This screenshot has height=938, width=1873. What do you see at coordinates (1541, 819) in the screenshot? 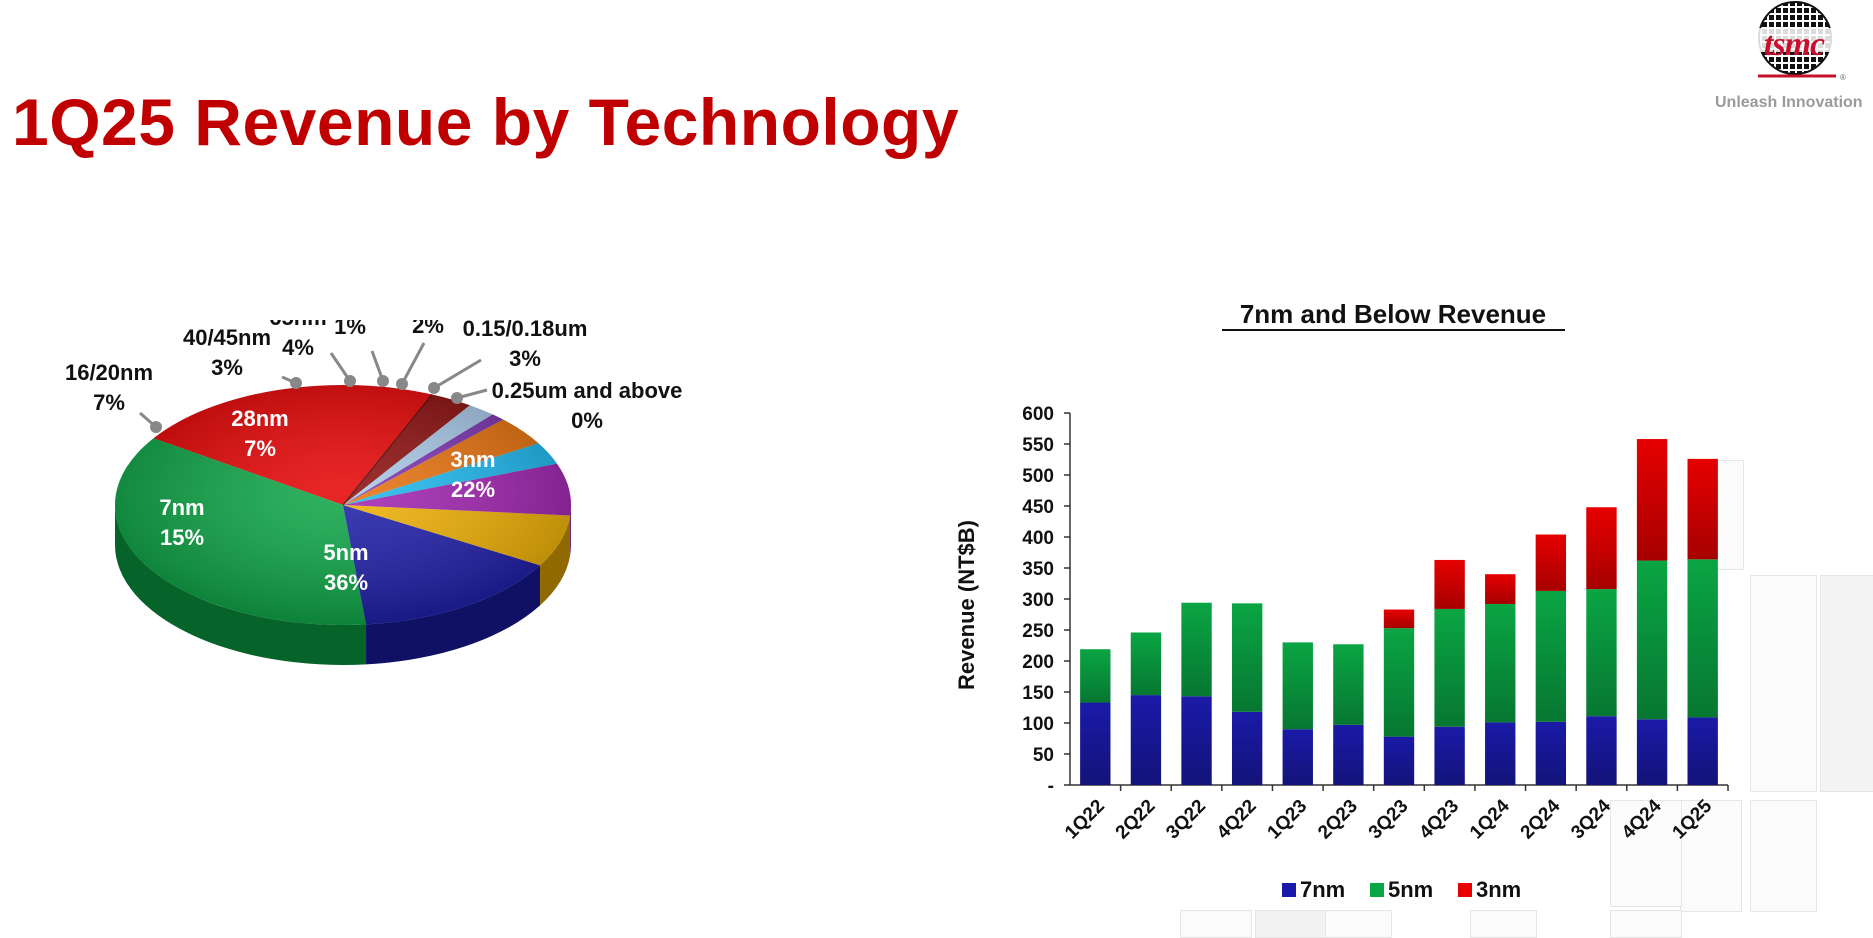
I see `x-tick-label: 2Q24` at bounding box center [1541, 819].